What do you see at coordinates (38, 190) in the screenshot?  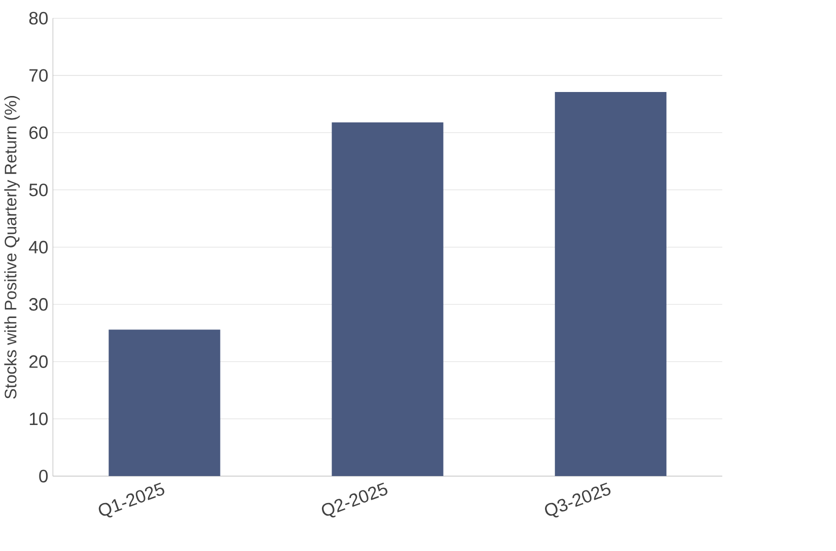 I see `y-tick-label: 50` at bounding box center [38, 190].